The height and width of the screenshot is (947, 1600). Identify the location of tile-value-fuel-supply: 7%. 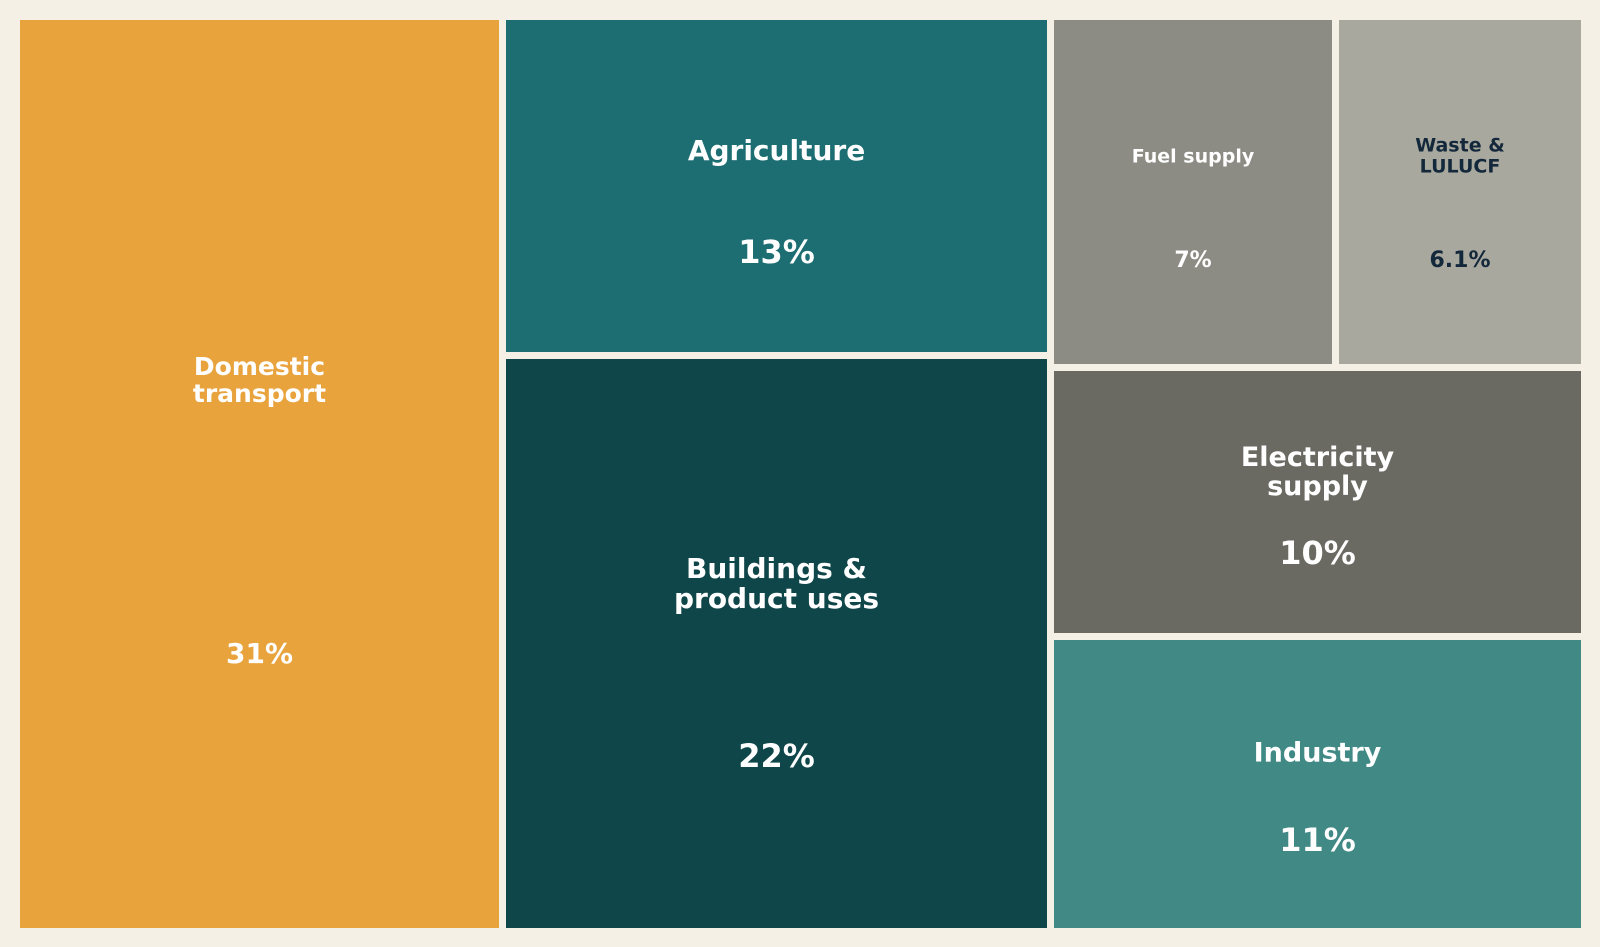
(1193, 260).